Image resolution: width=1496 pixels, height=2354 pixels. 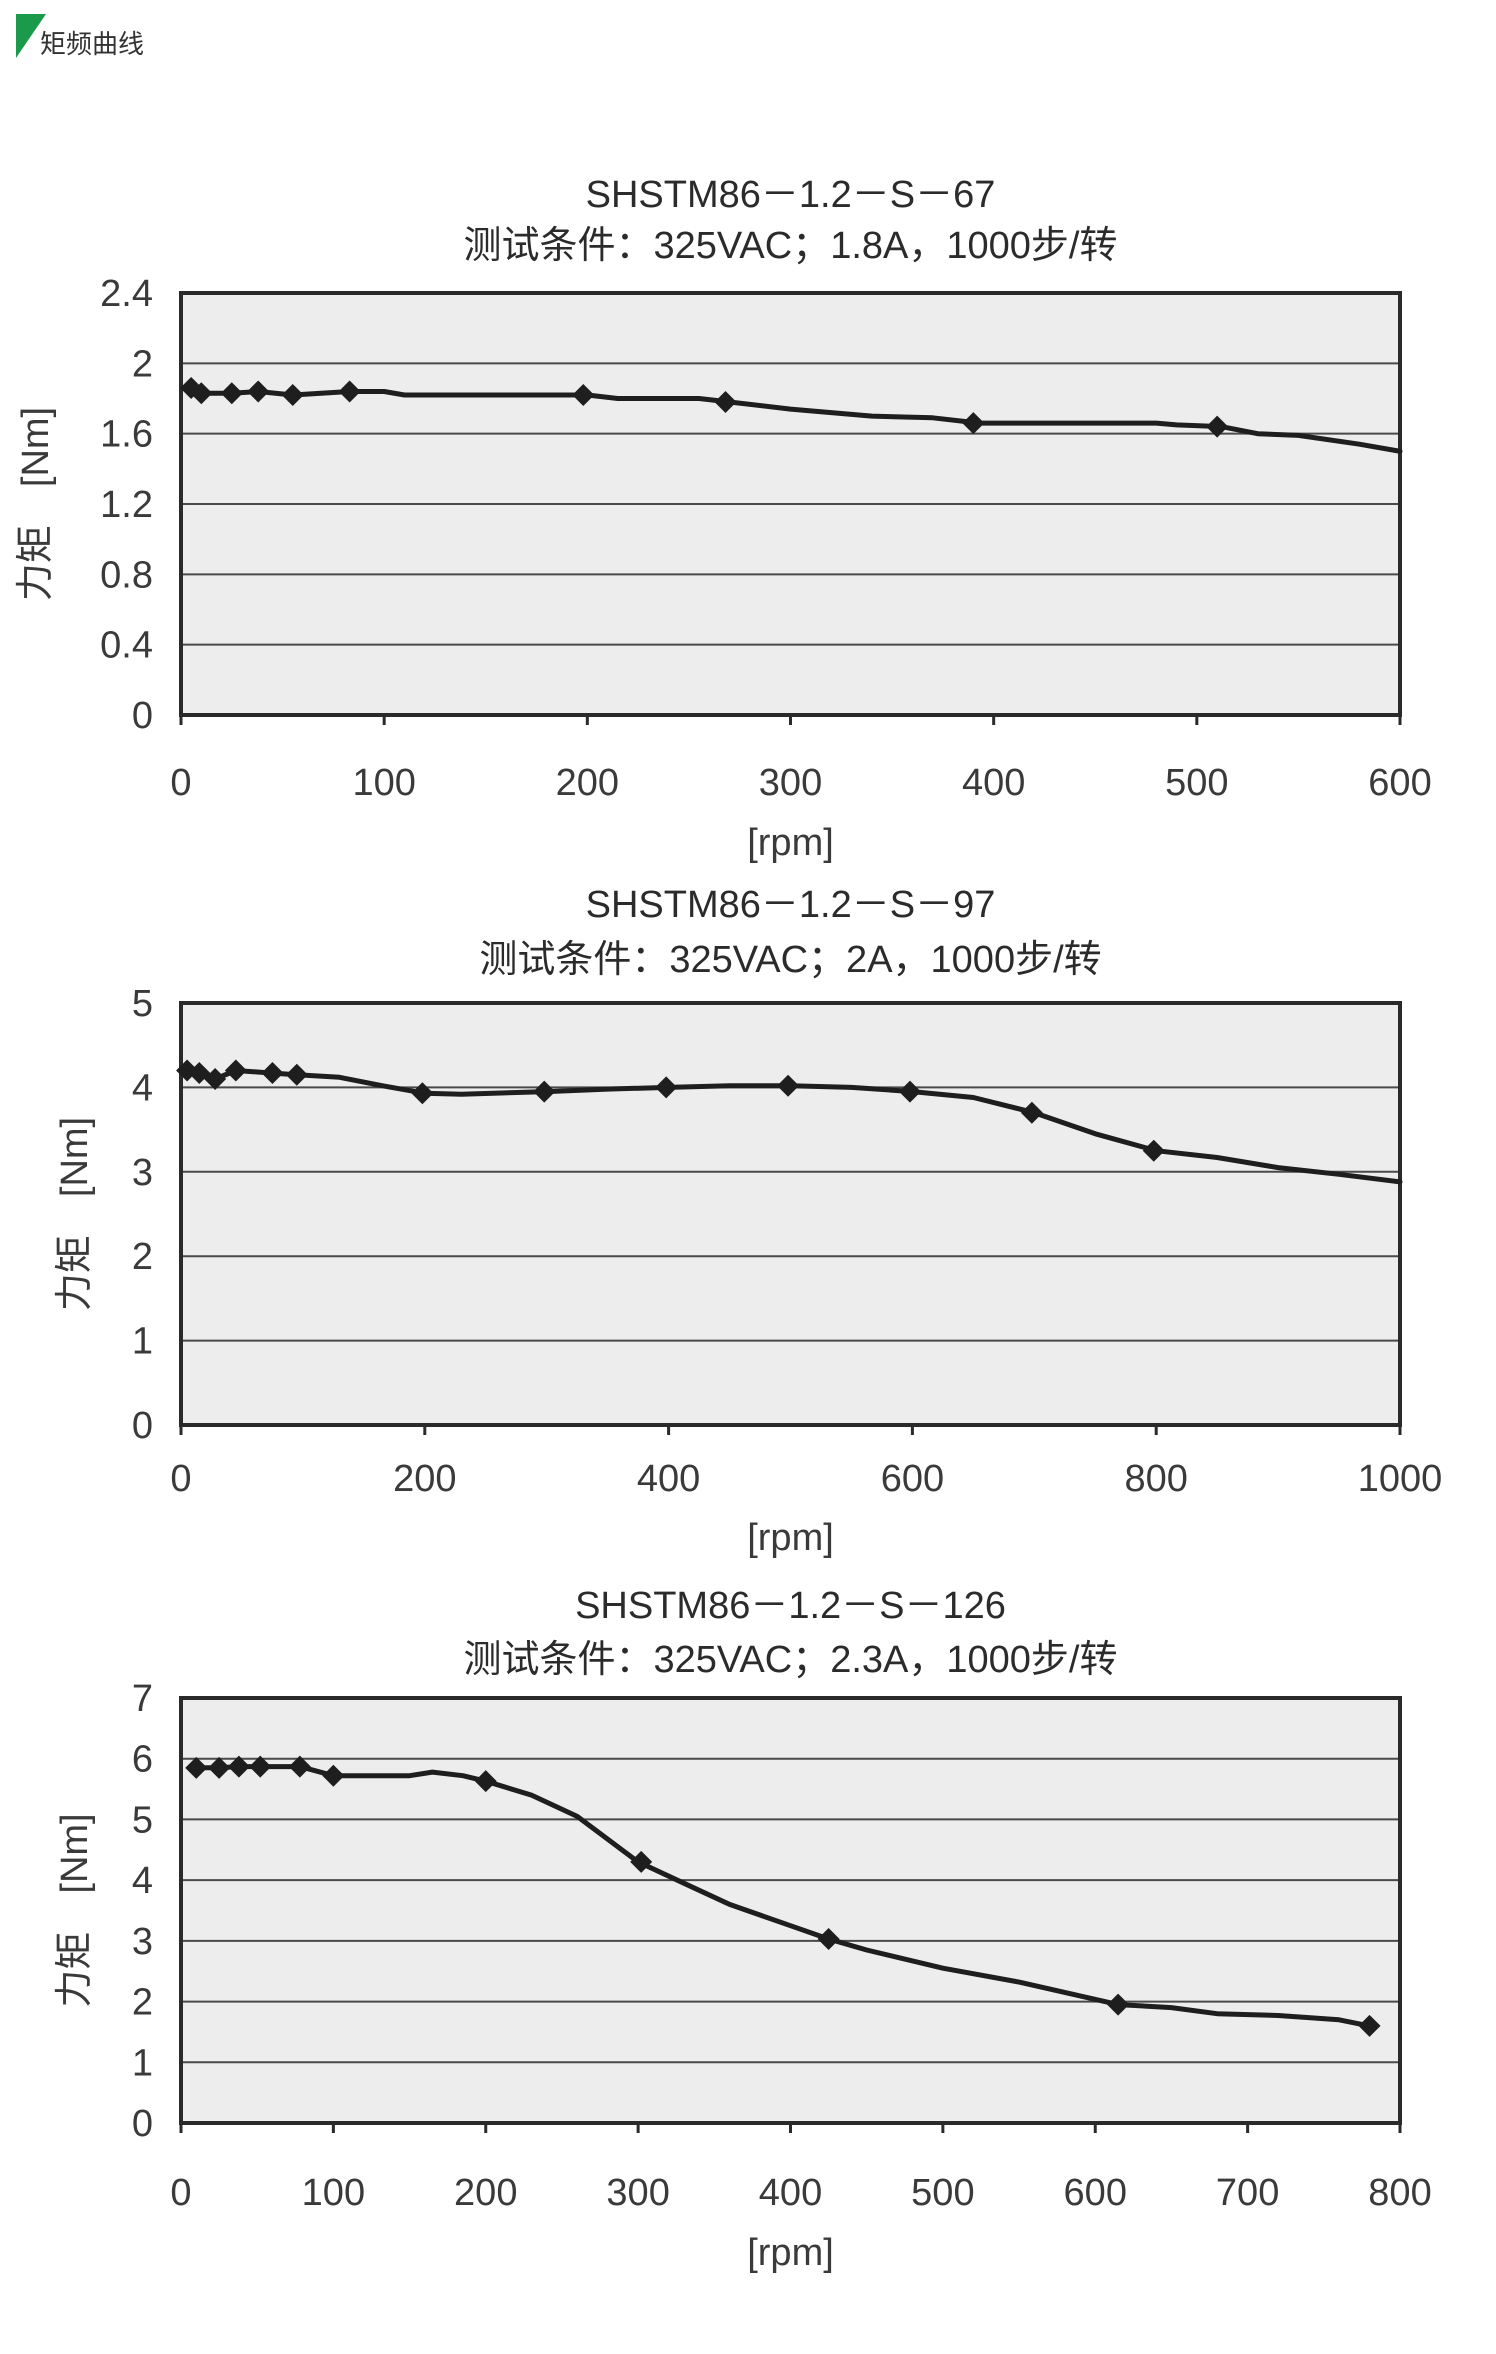 I want to click on chart-subtitle: 测试条件：325VAC；2A，1000步/转, so click(x=790, y=960).